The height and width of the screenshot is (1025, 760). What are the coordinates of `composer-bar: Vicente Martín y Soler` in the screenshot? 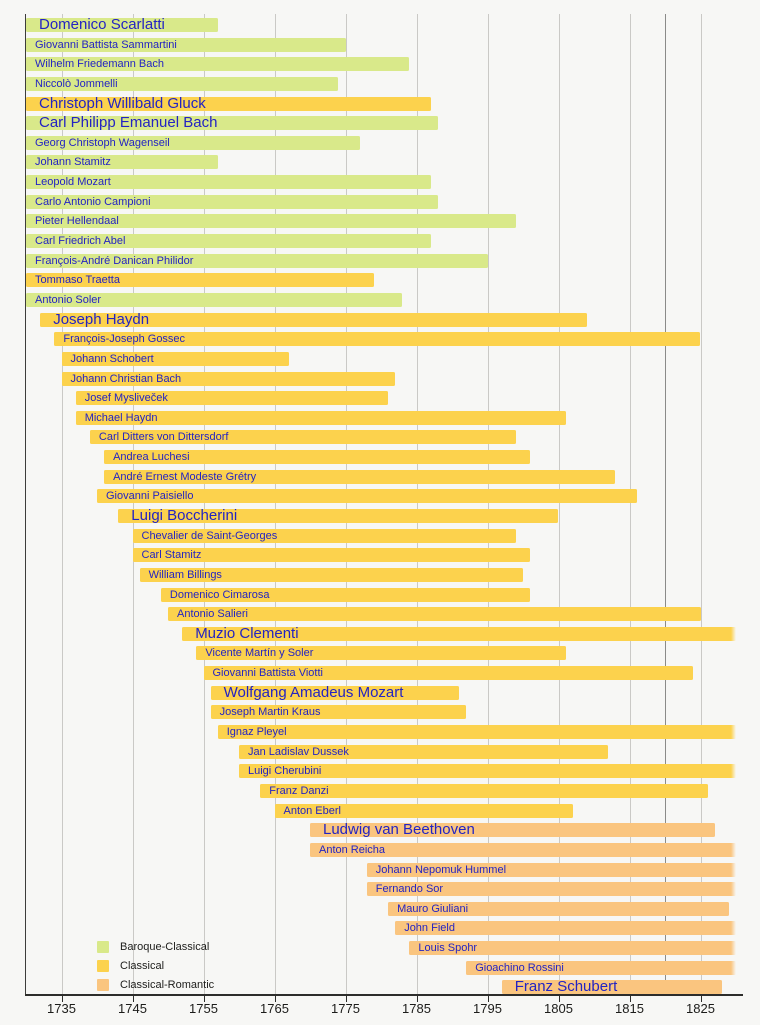 It's located at (381, 653).